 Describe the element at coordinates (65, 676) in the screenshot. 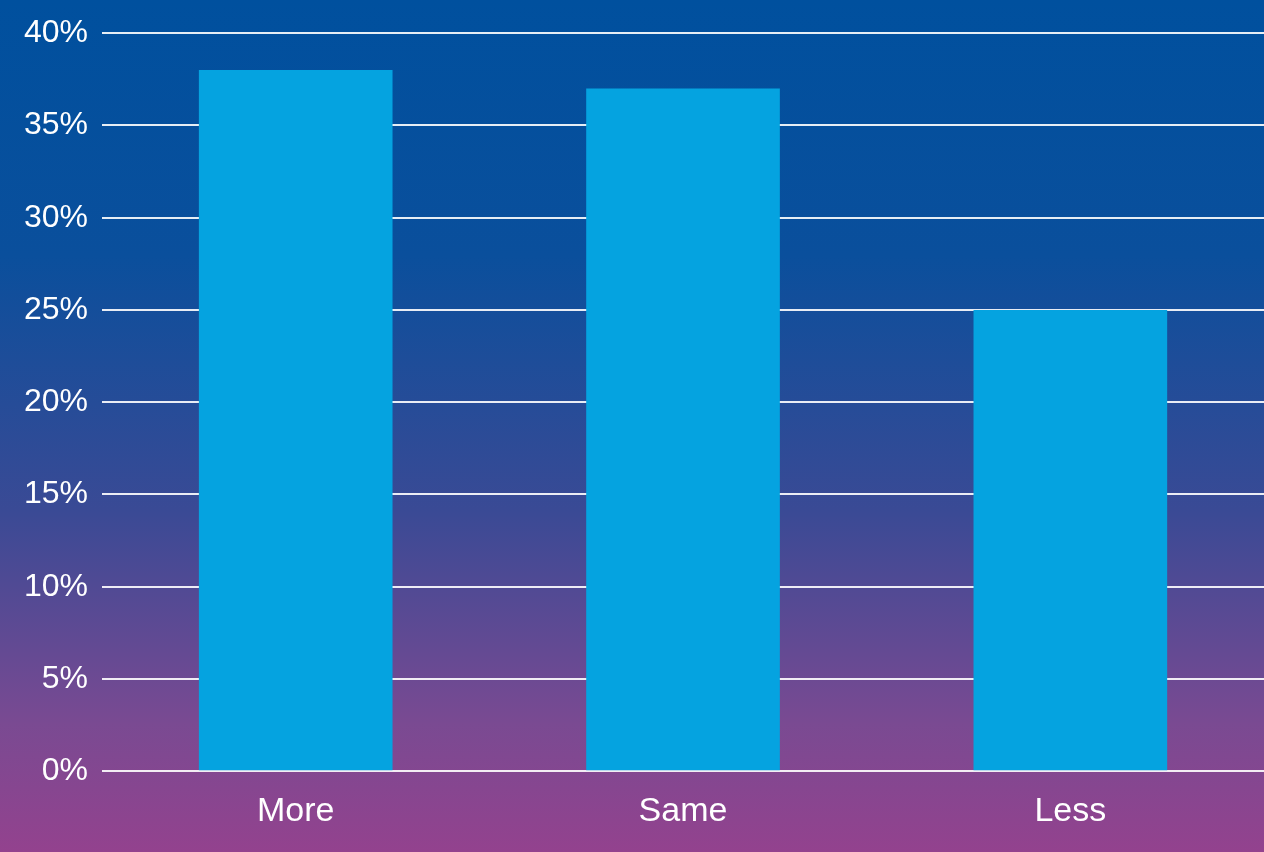

I see `y-tick-label: 5%` at that location.